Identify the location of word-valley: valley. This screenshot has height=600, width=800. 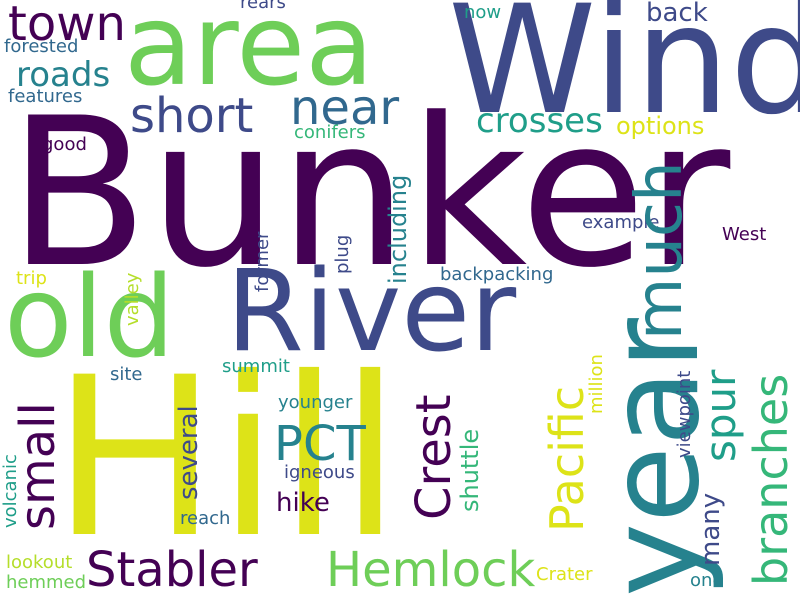
(132, 299).